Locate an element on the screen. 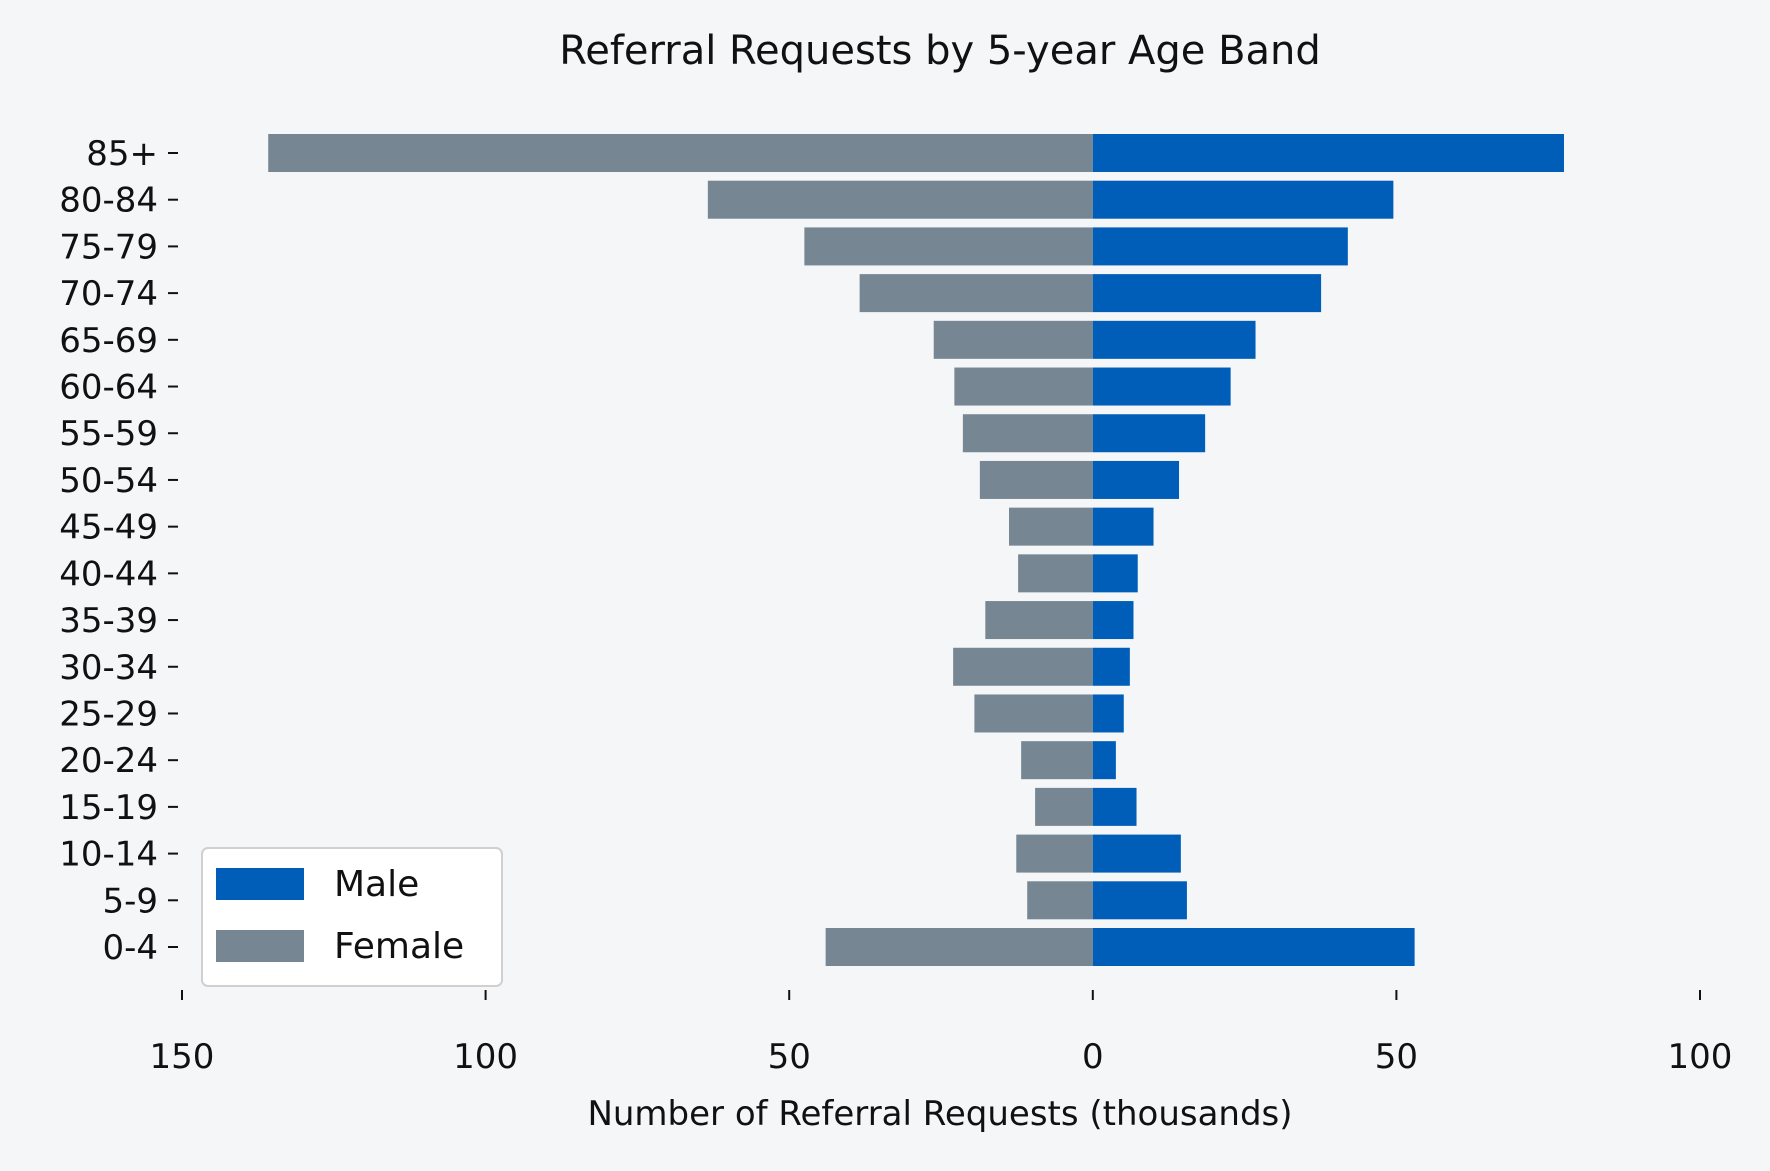  x-axis: 150 100 50 0 50 100 is located at coordinates (941, 1033).